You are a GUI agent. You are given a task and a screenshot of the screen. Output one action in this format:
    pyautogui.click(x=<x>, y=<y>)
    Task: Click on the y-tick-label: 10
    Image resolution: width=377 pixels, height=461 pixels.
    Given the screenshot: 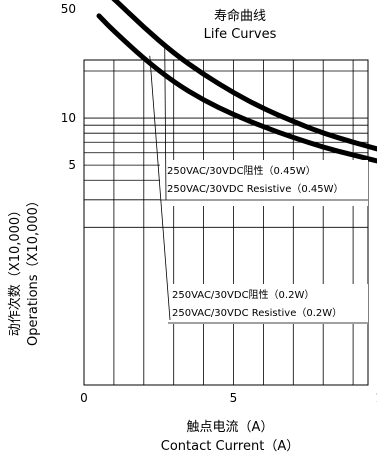 What is the action you would take?
    pyautogui.click(x=68, y=118)
    